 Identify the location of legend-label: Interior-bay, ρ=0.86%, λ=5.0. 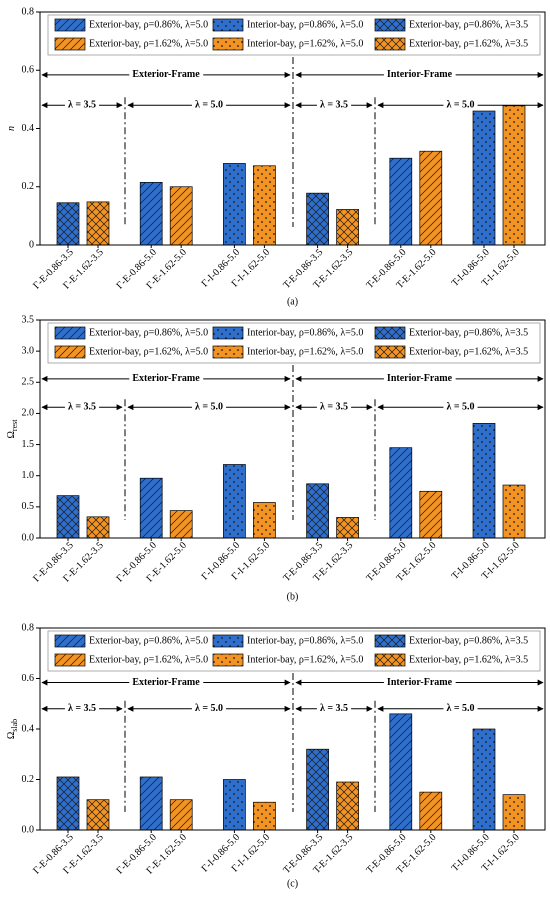
(305, 640).